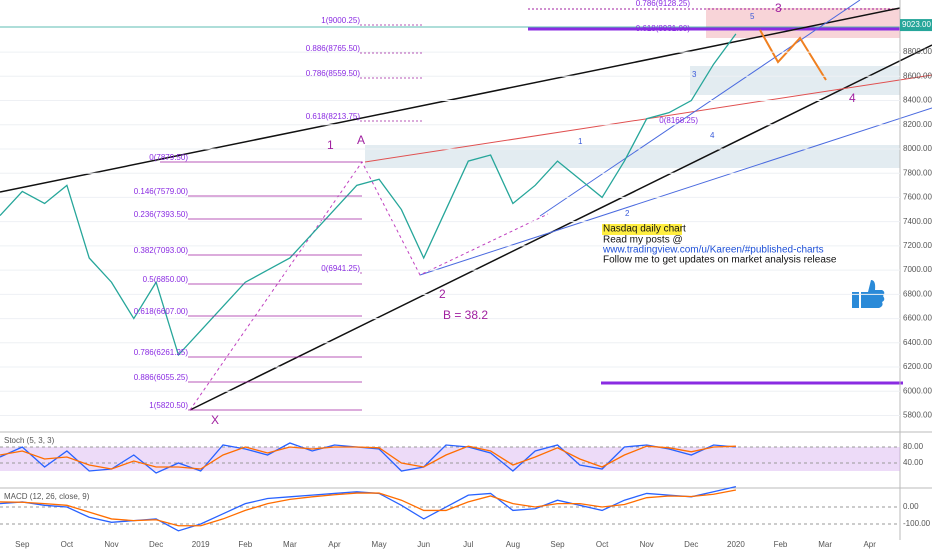 The image size is (932, 550). I want to click on fib-label: 0.382(7093.00), so click(161, 250).